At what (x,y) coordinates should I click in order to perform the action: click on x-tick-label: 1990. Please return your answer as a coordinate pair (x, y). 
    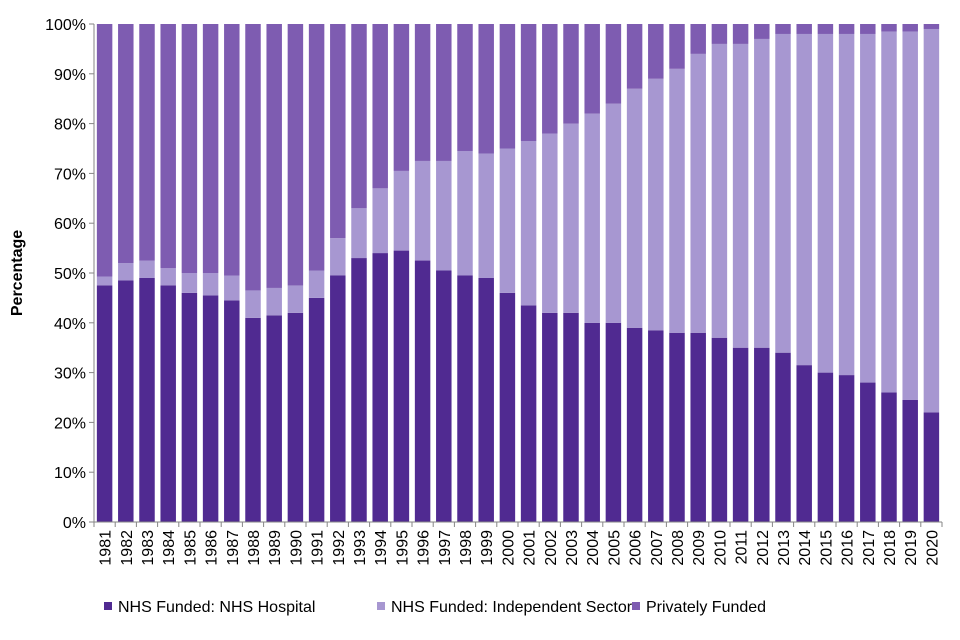
    Looking at the image, I should click on (296, 548).